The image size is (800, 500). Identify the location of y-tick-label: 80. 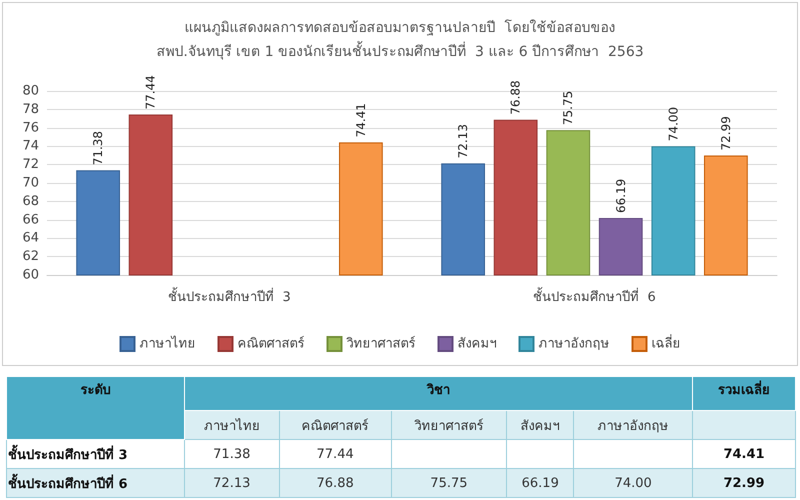
(30, 91).